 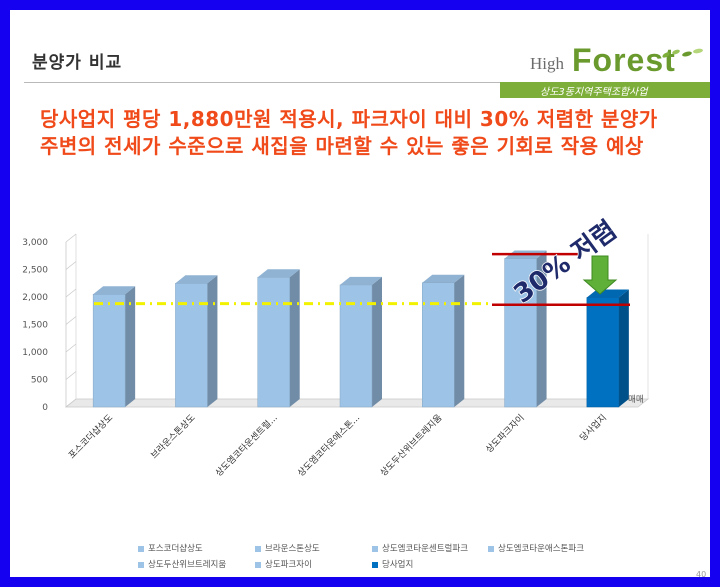 I want to click on down-arrow-icon, so click(x=600, y=275).